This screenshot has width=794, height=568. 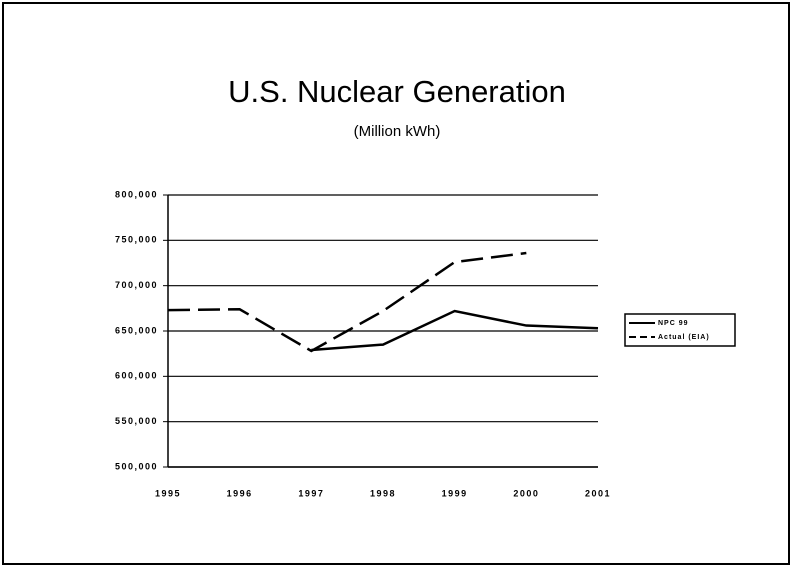 I want to click on x-tick-label: 2001, so click(x=598, y=493).